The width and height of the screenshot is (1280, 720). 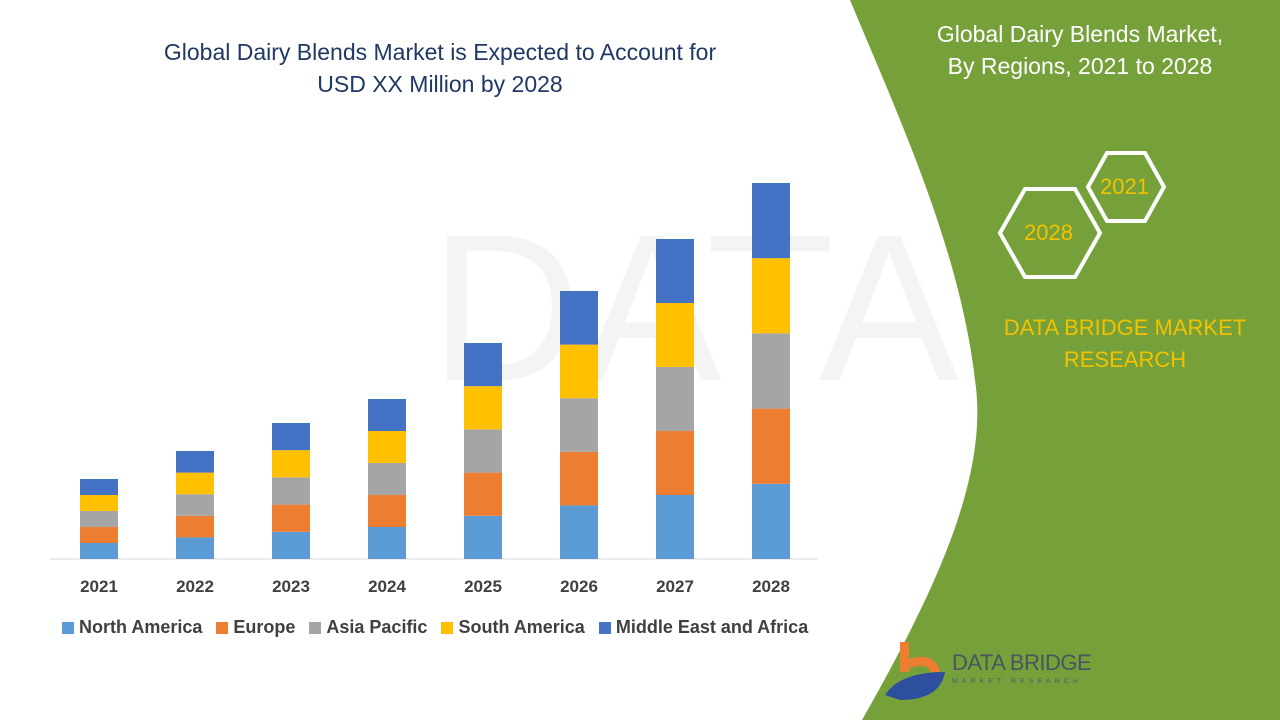 I want to click on legend-item: Asia Pacific, so click(x=368, y=627).